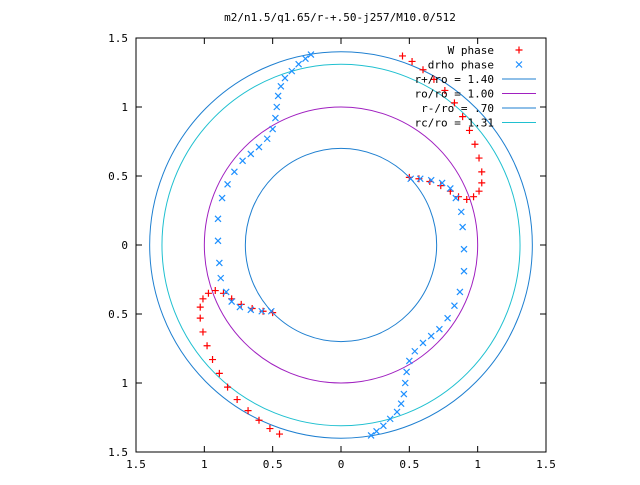  I want to click on legend-label: rc/ro = 1.31, so click(454, 123).